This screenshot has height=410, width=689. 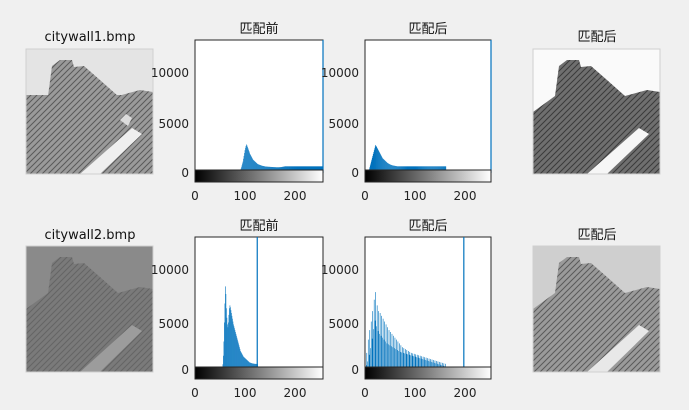 What do you see at coordinates (173, 124) in the screenshot?
I see `hist1-ytick-5000: 5000` at bounding box center [173, 124].